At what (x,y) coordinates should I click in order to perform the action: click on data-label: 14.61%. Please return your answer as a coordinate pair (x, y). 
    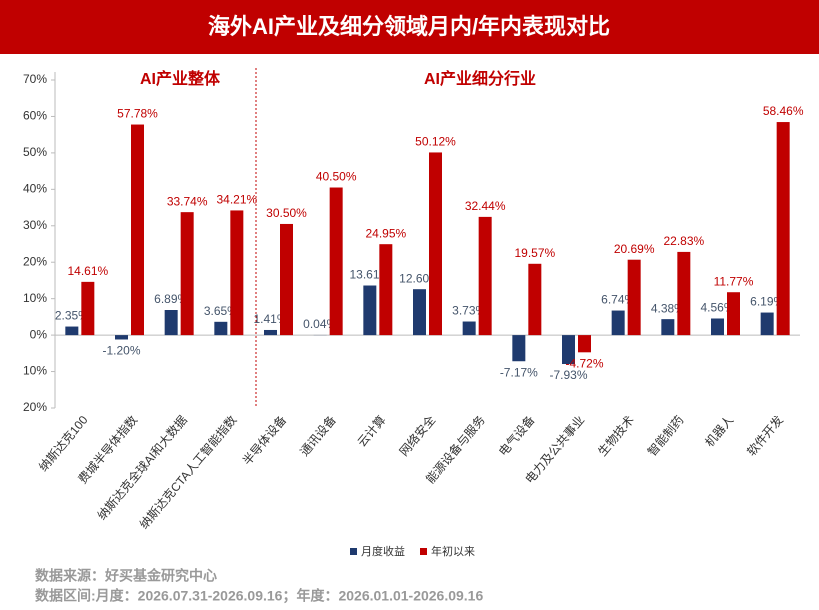
    Looking at the image, I should click on (87, 271).